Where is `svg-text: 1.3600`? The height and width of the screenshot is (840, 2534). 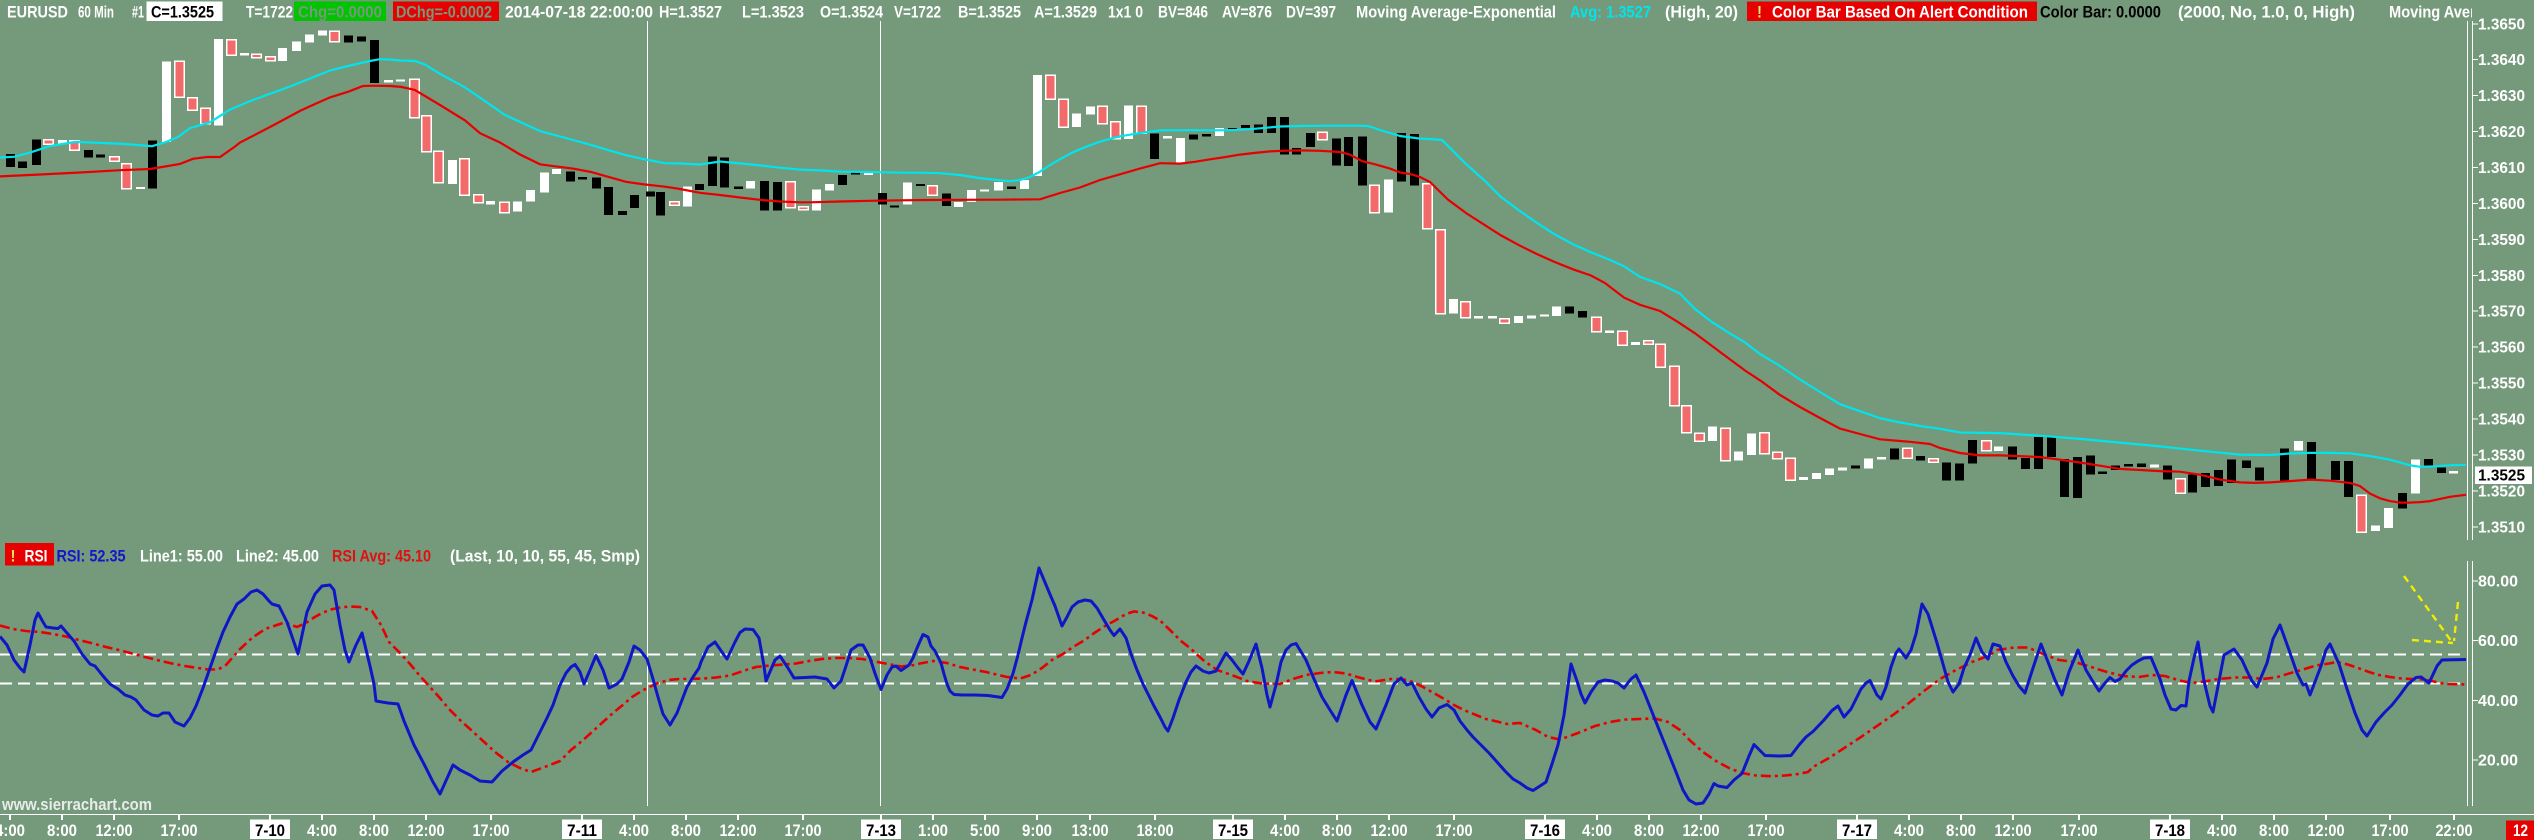 svg-text: 1.3600 is located at coordinates (2501, 204).